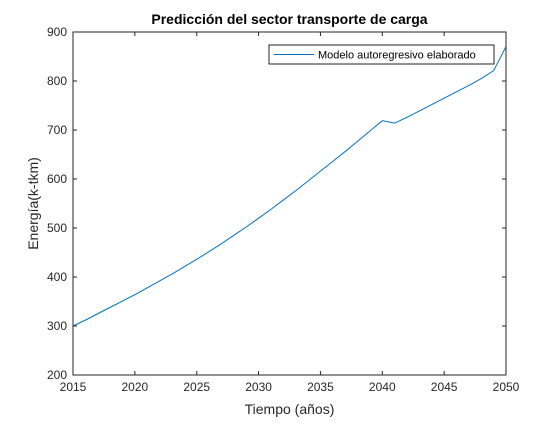  What do you see at coordinates (33, 203) in the screenshot?
I see `y-axis-label: Energía(k-tkm)` at bounding box center [33, 203].